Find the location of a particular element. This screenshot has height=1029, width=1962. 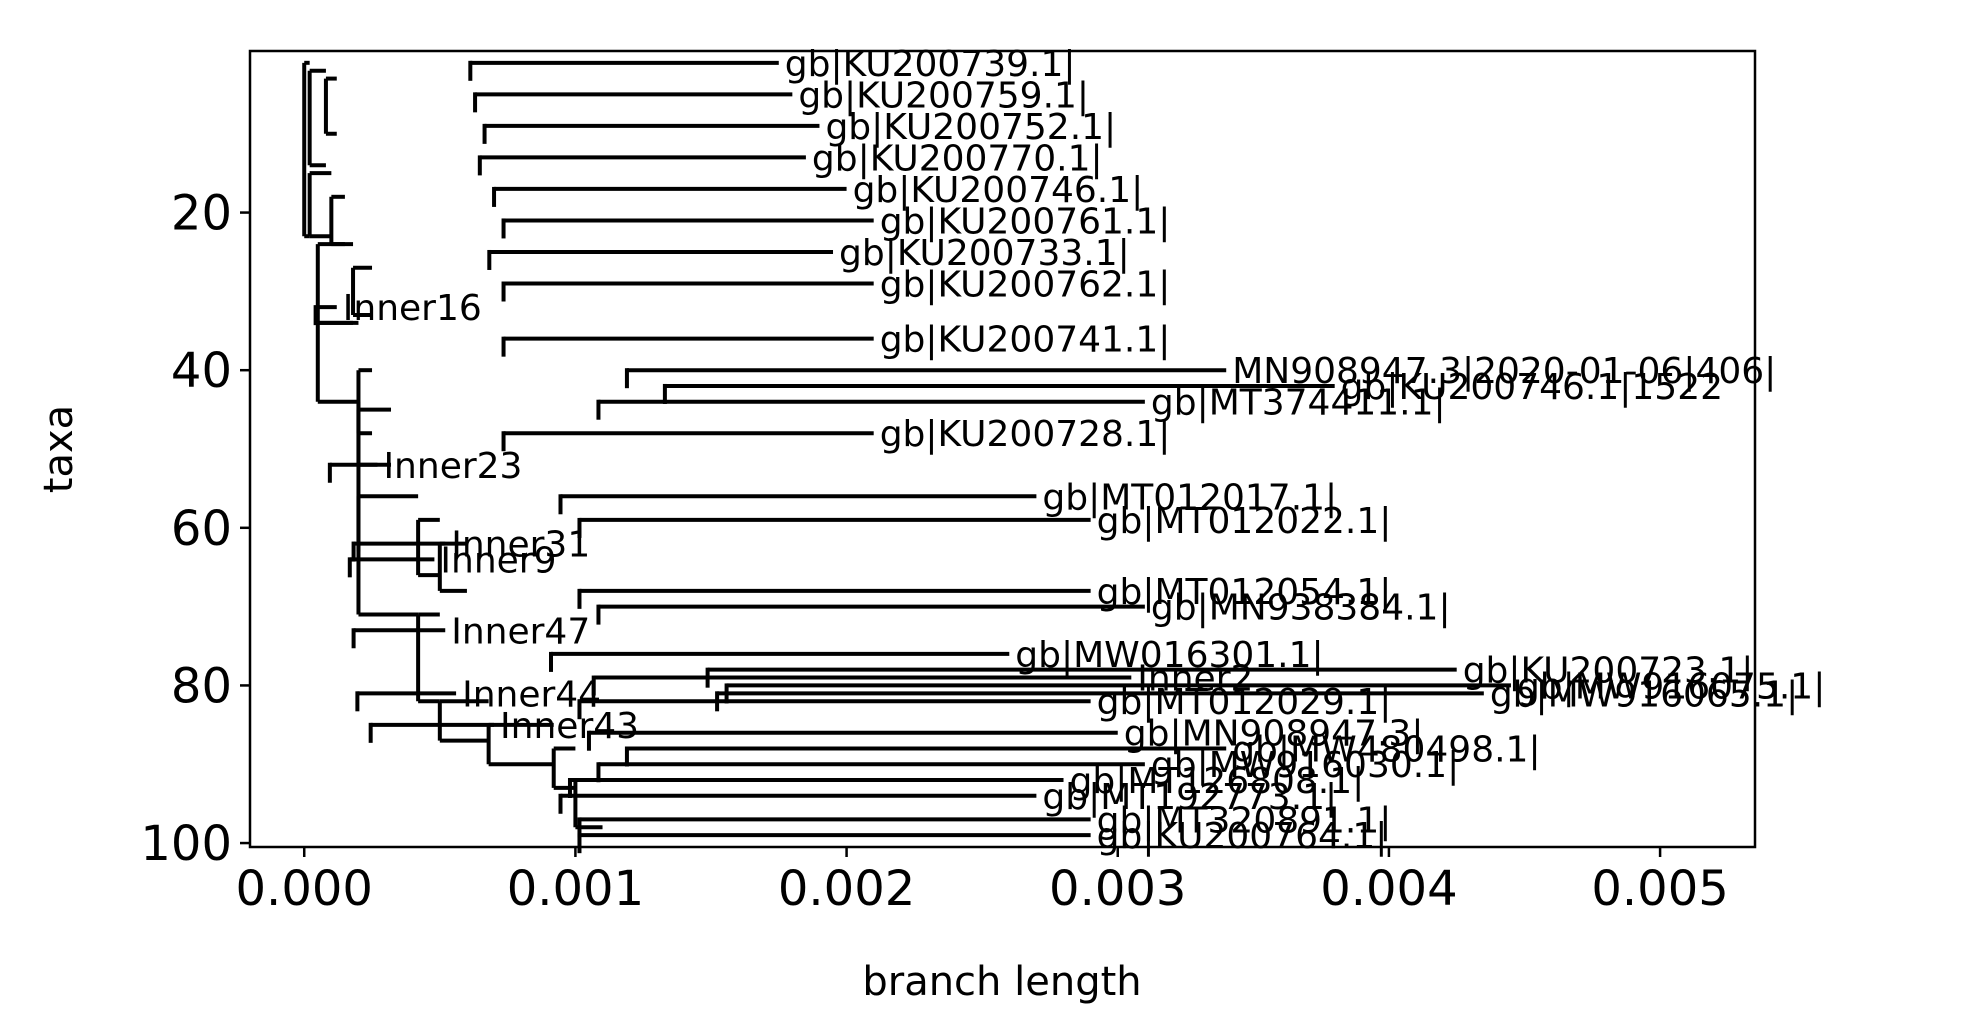

x-tick-label: 0.003 is located at coordinates (1117, 889).